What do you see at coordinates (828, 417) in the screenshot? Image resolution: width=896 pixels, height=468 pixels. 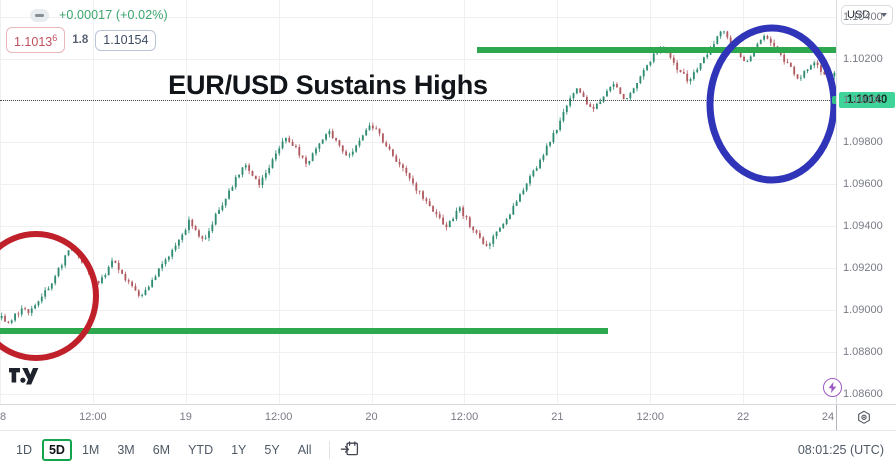 I see `time-axis-label: 24` at bounding box center [828, 417].